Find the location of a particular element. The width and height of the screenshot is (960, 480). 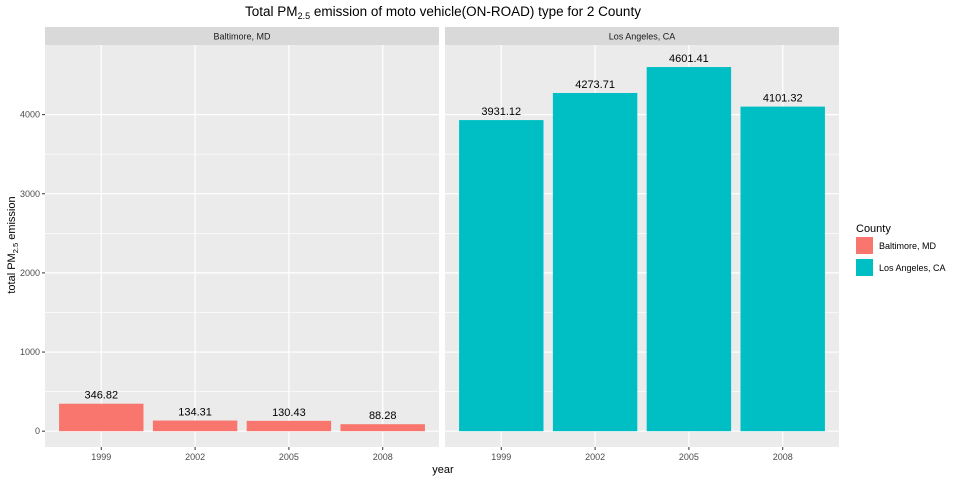

chart-title-main: Total PM is located at coordinates (271, 11).